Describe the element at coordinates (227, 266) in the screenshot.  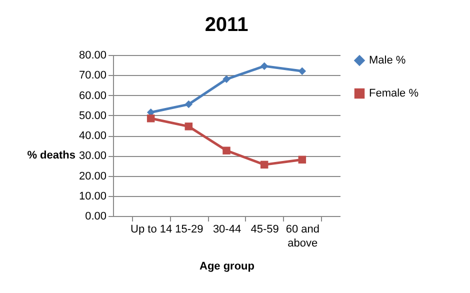
I see `x-axis-title: Age group` at that location.